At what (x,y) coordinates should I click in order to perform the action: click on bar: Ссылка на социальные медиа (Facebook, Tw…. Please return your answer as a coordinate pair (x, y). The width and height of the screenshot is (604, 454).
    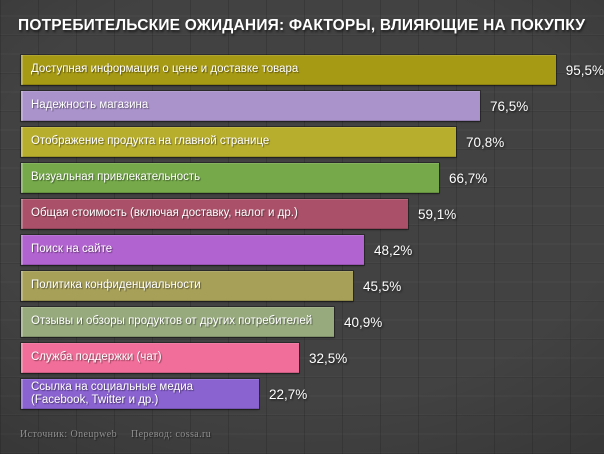
    Looking at the image, I should click on (140, 394).